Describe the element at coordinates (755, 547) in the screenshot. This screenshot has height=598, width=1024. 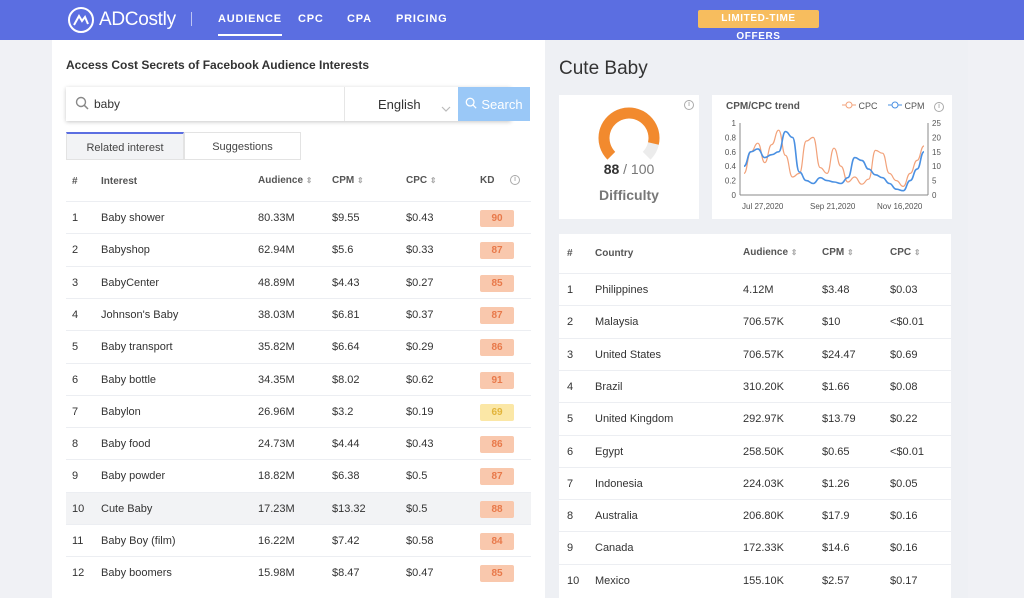
I see `table-row: 9 Canada 172.33K $14.6 $0.16` at that location.